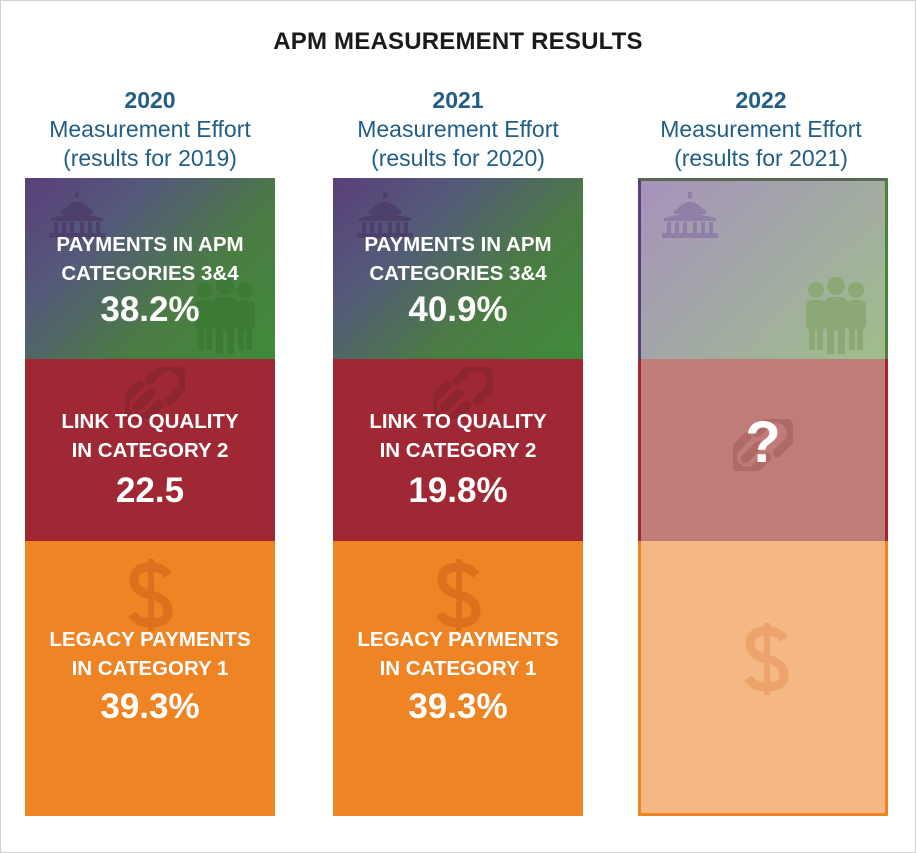 The image size is (916, 853). I want to click on apm-segment: PAYMENTS IN APM CATEGORIES 3&4 40.9%, so click(458, 268).